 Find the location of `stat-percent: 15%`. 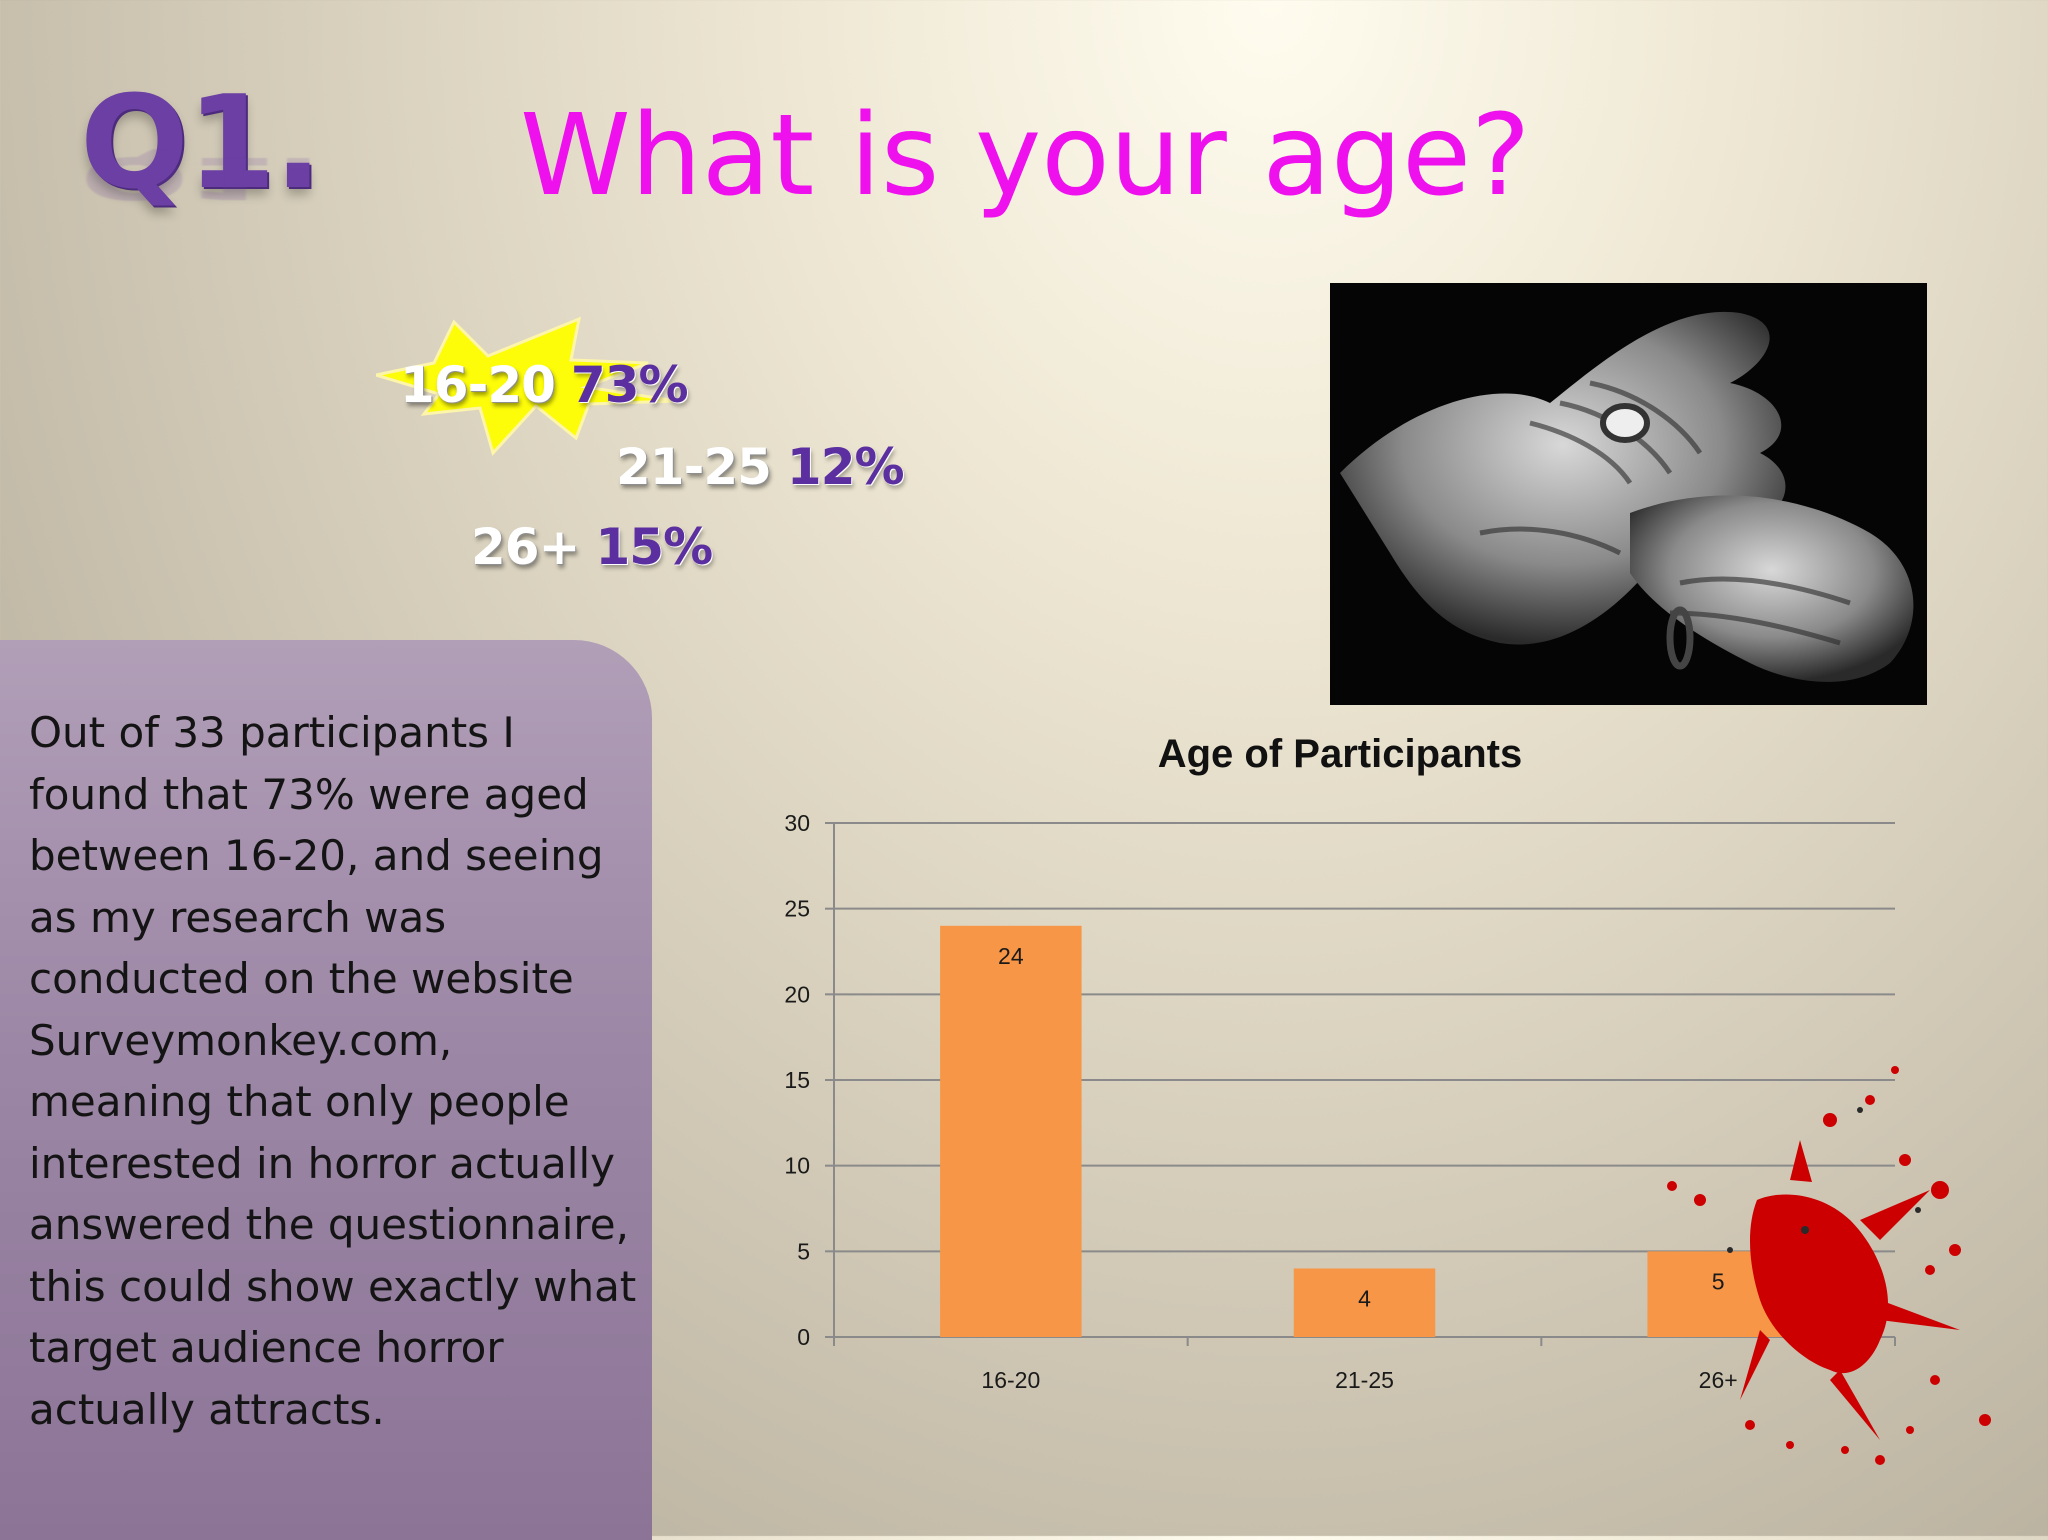

stat-percent: 15% is located at coordinates (654, 547).